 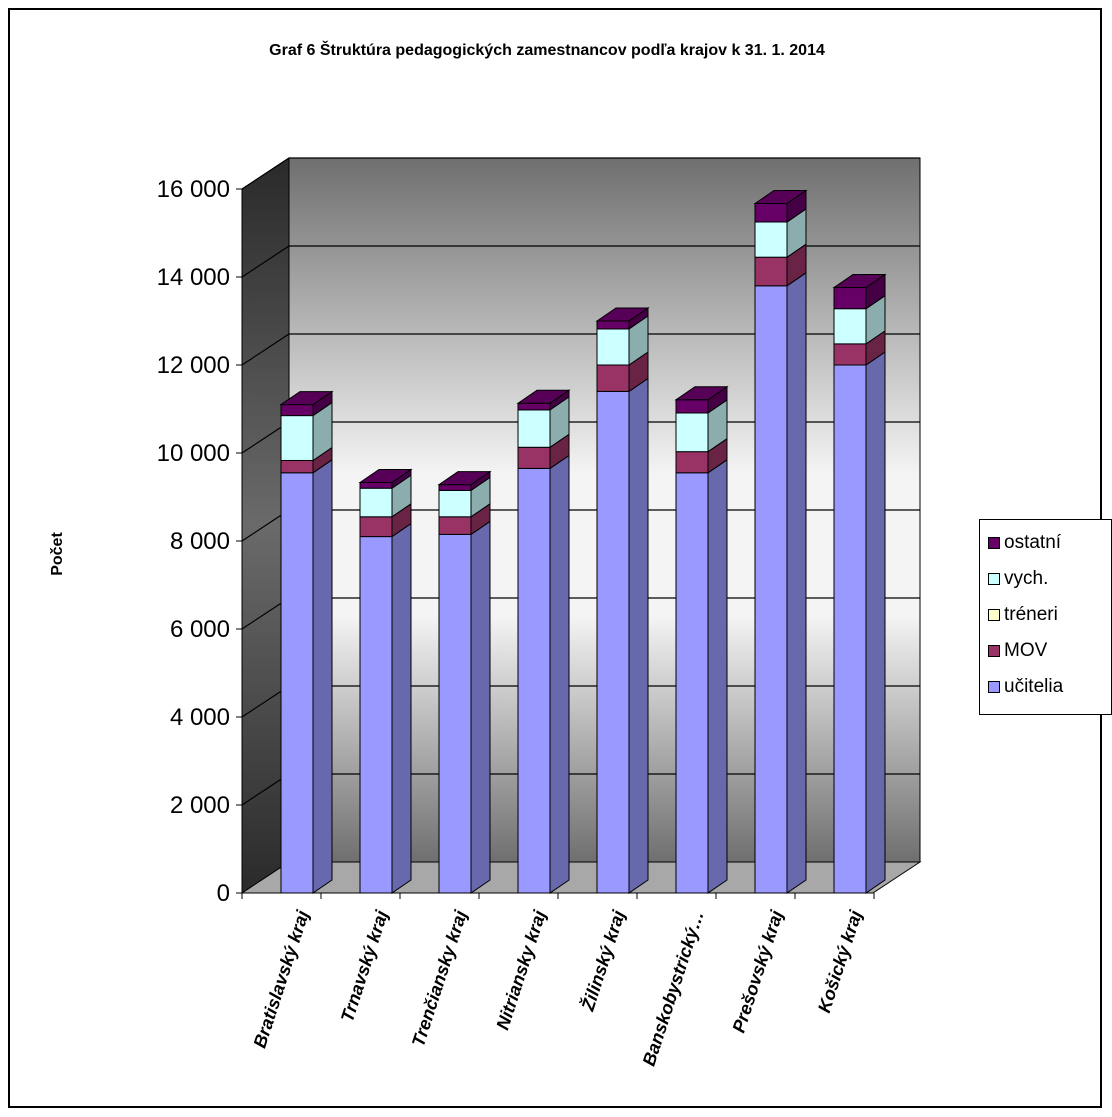 What do you see at coordinates (193, 277) in the screenshot?
I see `y-tick-label: 14 000` at bounding box center [193, 277].